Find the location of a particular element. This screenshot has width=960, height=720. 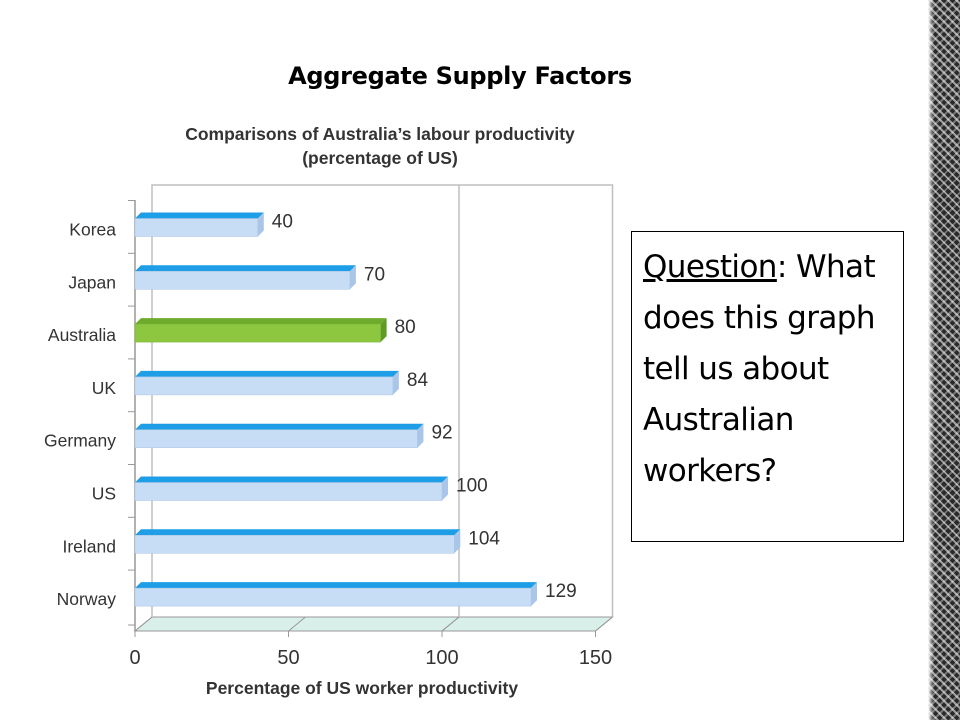

data-label-japan: 70 is located at coordinates (374, 274).